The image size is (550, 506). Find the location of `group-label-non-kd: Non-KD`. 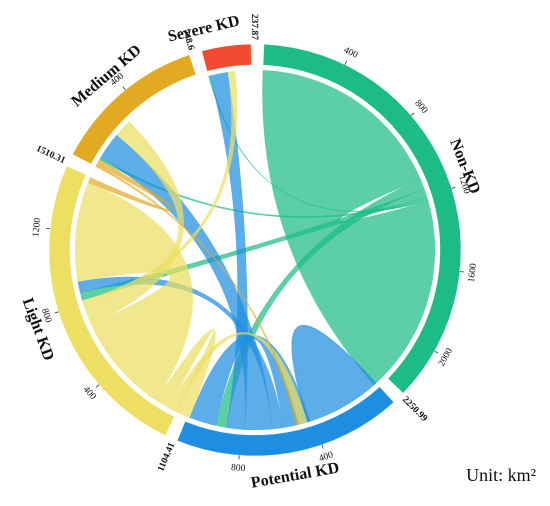

group-label-non-kd: Non-KD is located at coordinates (464, 166).